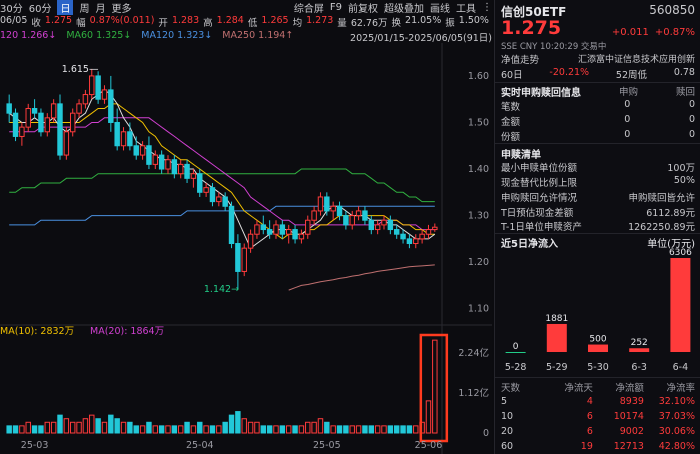 The height and width of the screenshot is (454, 700). I want to click on list-label: T日预估现金差额, so click(537, 213).